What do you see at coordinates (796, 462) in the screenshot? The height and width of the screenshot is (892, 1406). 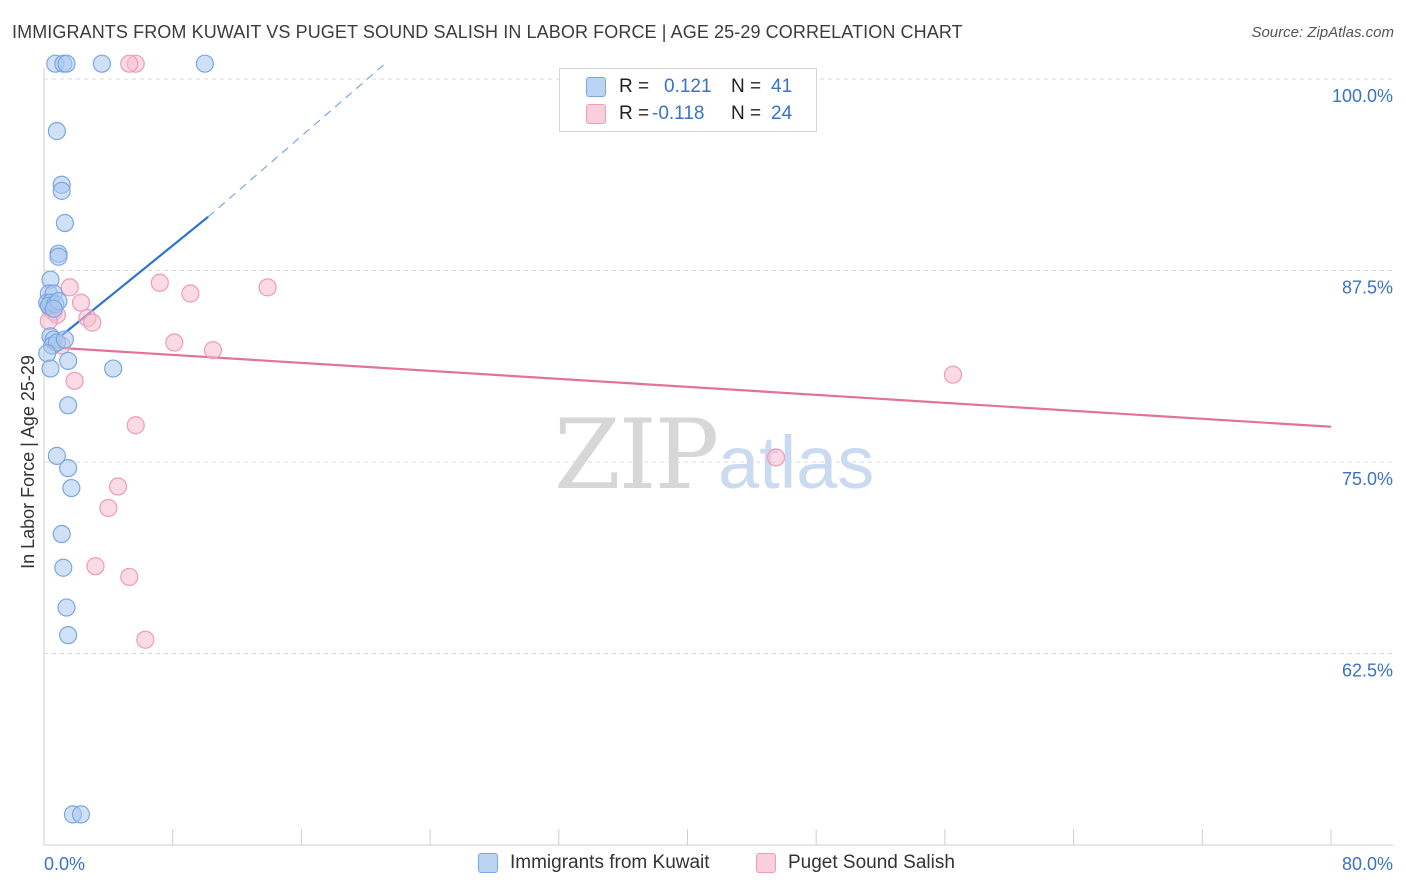 I see `watermark-atlas: atlas` at bounding box center [796, 462].